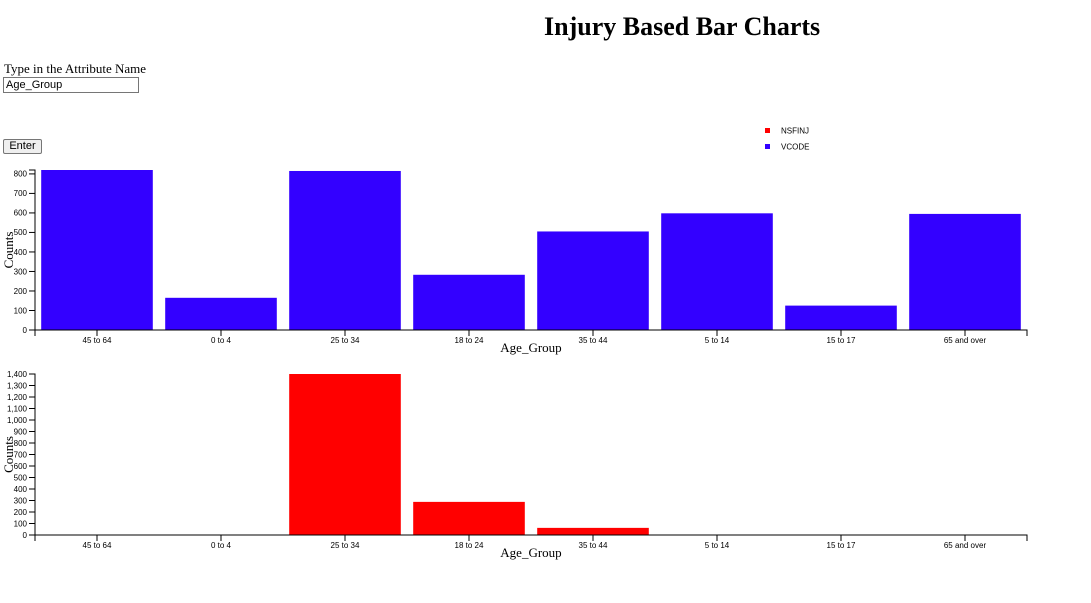 The height and width of the screenshot is (603, 1091). What do you see at coordinates (32, 250) in the screenshot?
I see `y-axis-line` at bounding box center [32, 250].